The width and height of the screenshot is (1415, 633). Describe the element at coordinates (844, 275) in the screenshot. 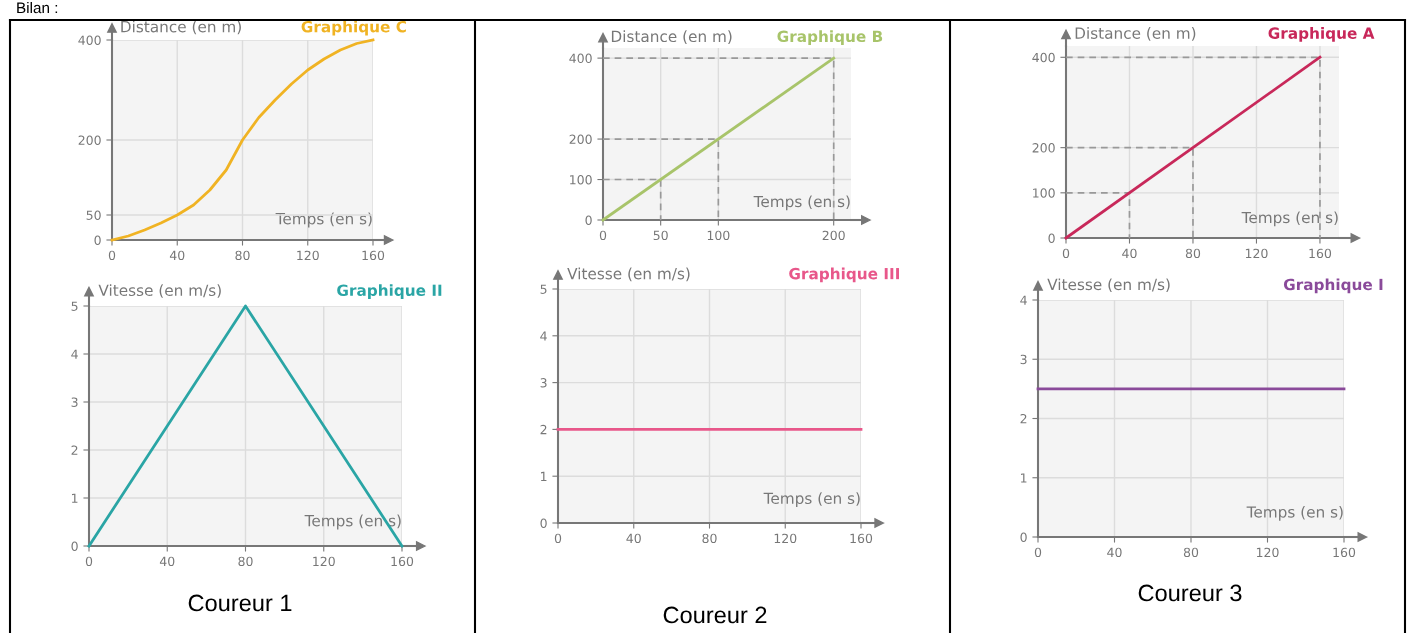

I see `chart-title: Graphique III` at that location.